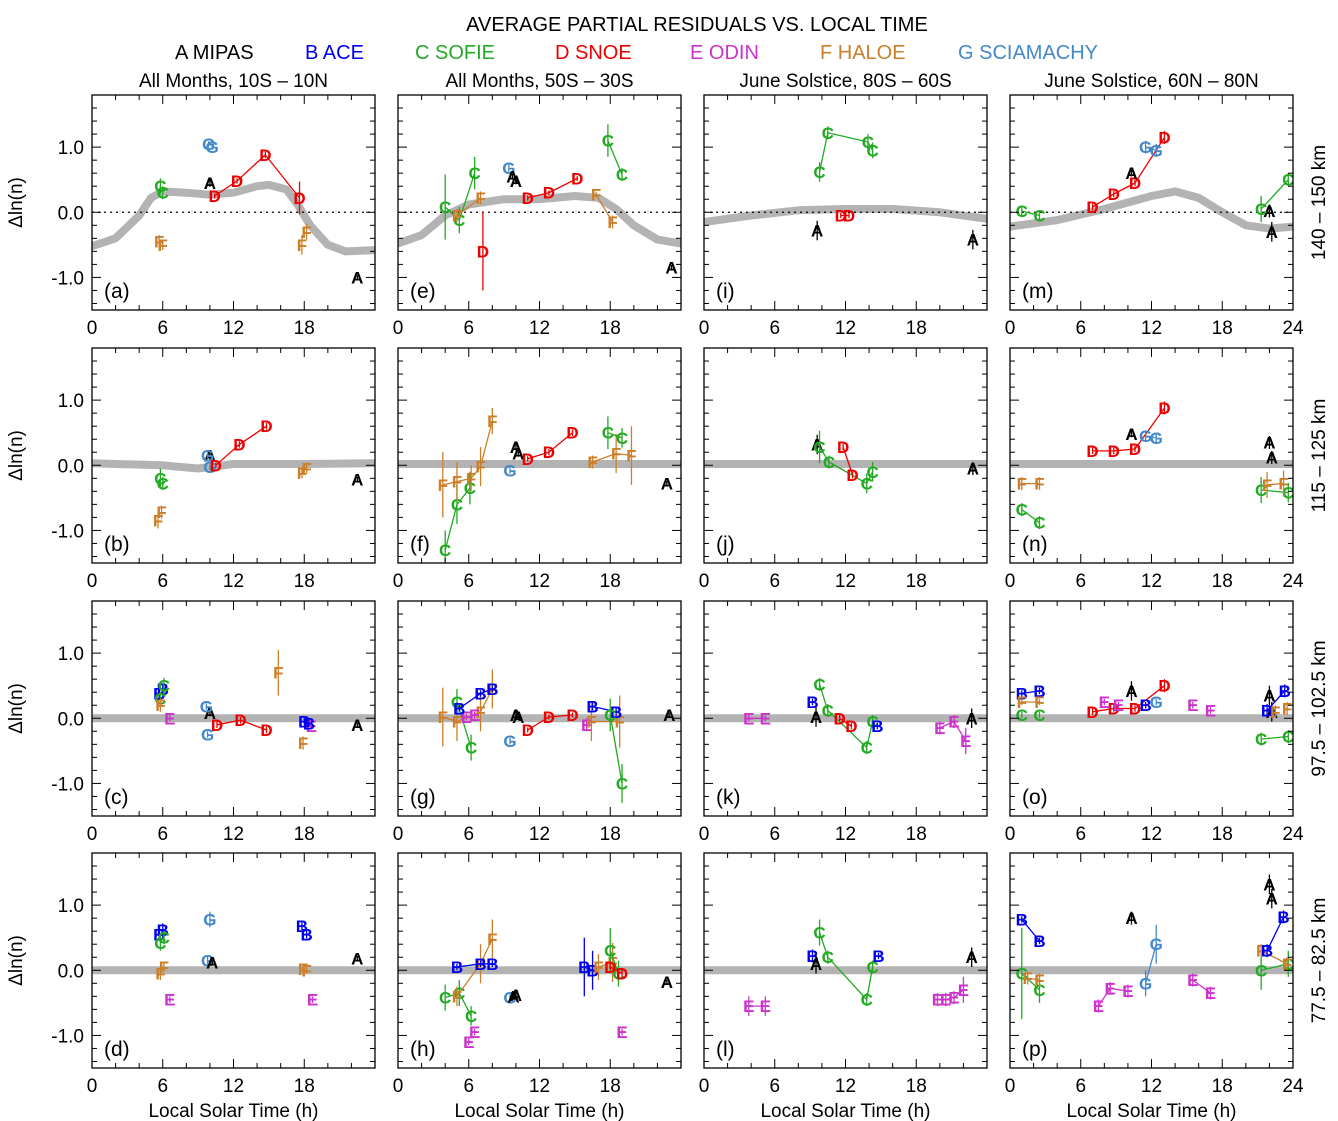 The width and height of the screenshot is (1338, 1121). Describe the element at coordinates (71, 148) in the screenshot. I see `y-tick-label: 1.0` at that location.